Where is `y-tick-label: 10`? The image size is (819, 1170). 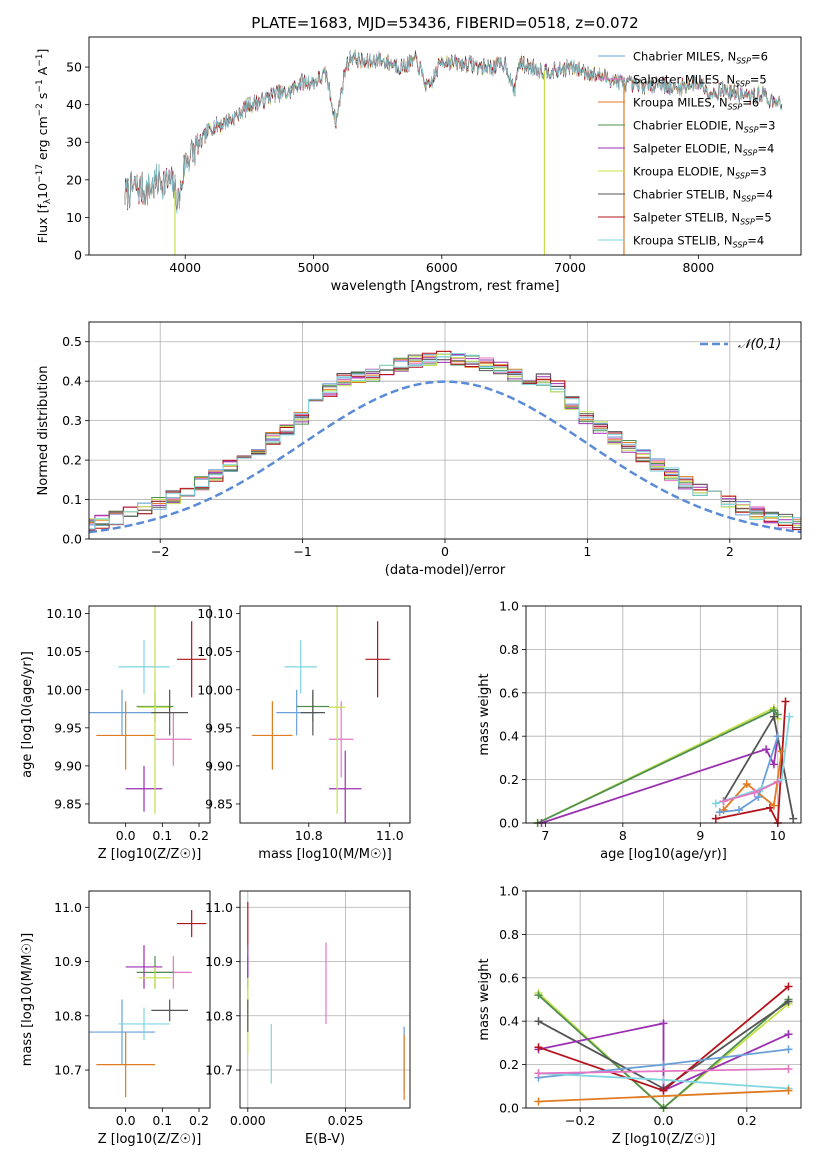
y-tick-label: 10 is located at coordinates (74, 217).